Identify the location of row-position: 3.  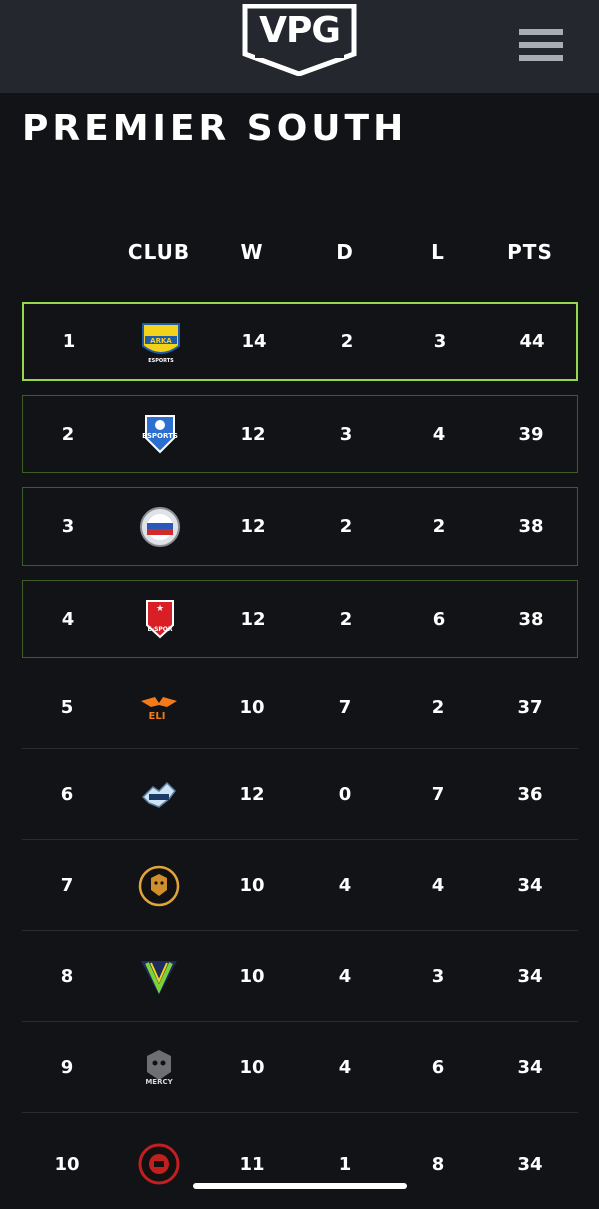
(68, 526).